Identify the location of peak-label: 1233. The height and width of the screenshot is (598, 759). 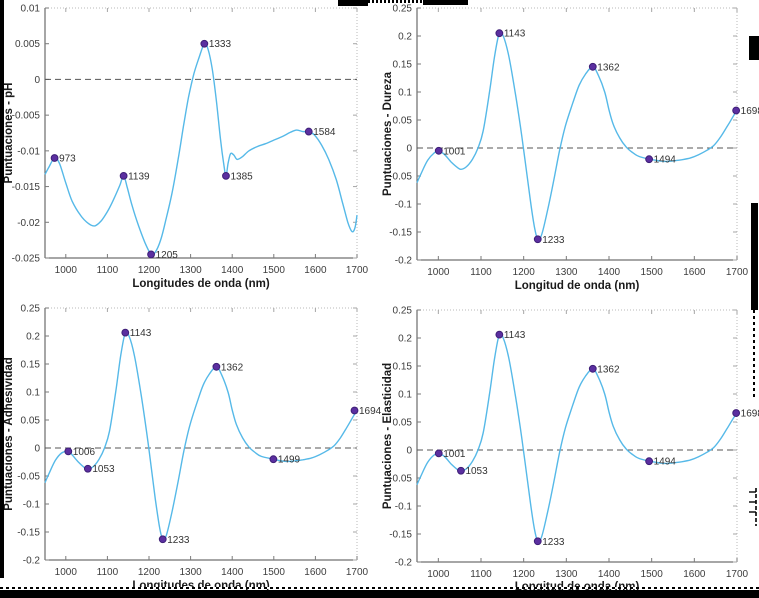
(553, 542).